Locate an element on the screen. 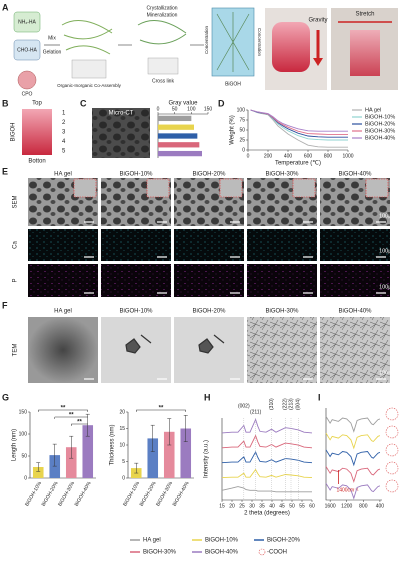  x-tick-label: 40 is located at coordinates (272, 506).